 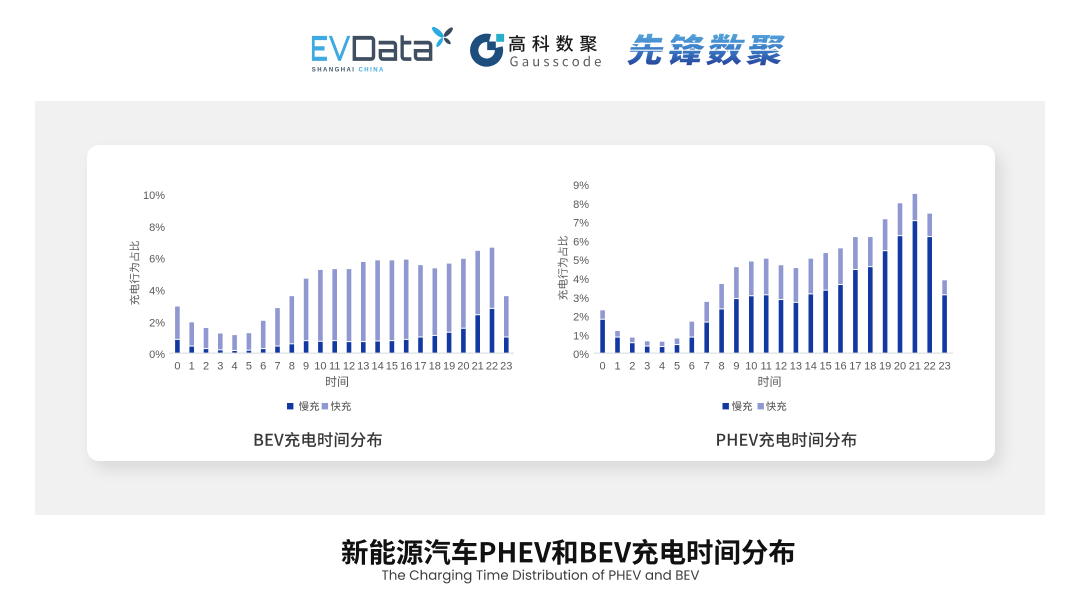 I want to click on svg-text: 10%, so click(x=154, y=196).